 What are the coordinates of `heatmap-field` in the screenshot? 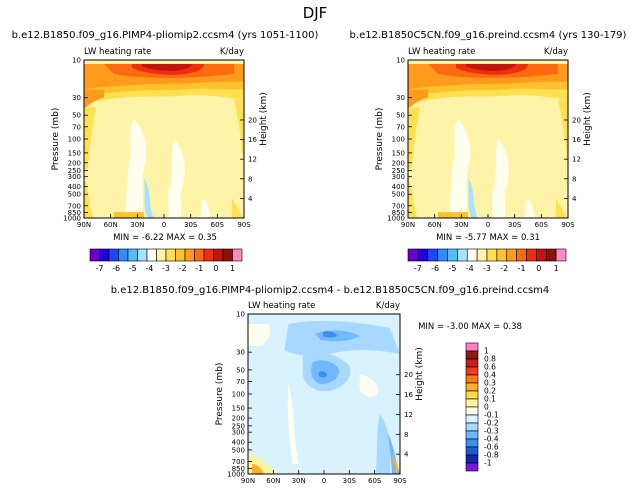 It's located at (324, 394).